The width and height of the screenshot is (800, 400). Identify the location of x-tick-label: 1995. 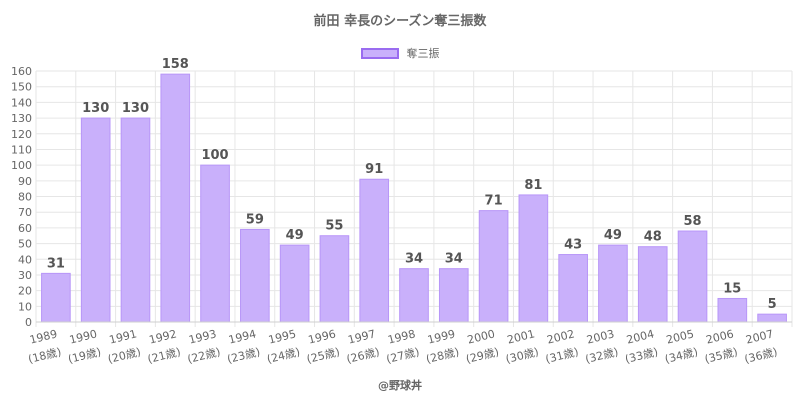
(282, 336).